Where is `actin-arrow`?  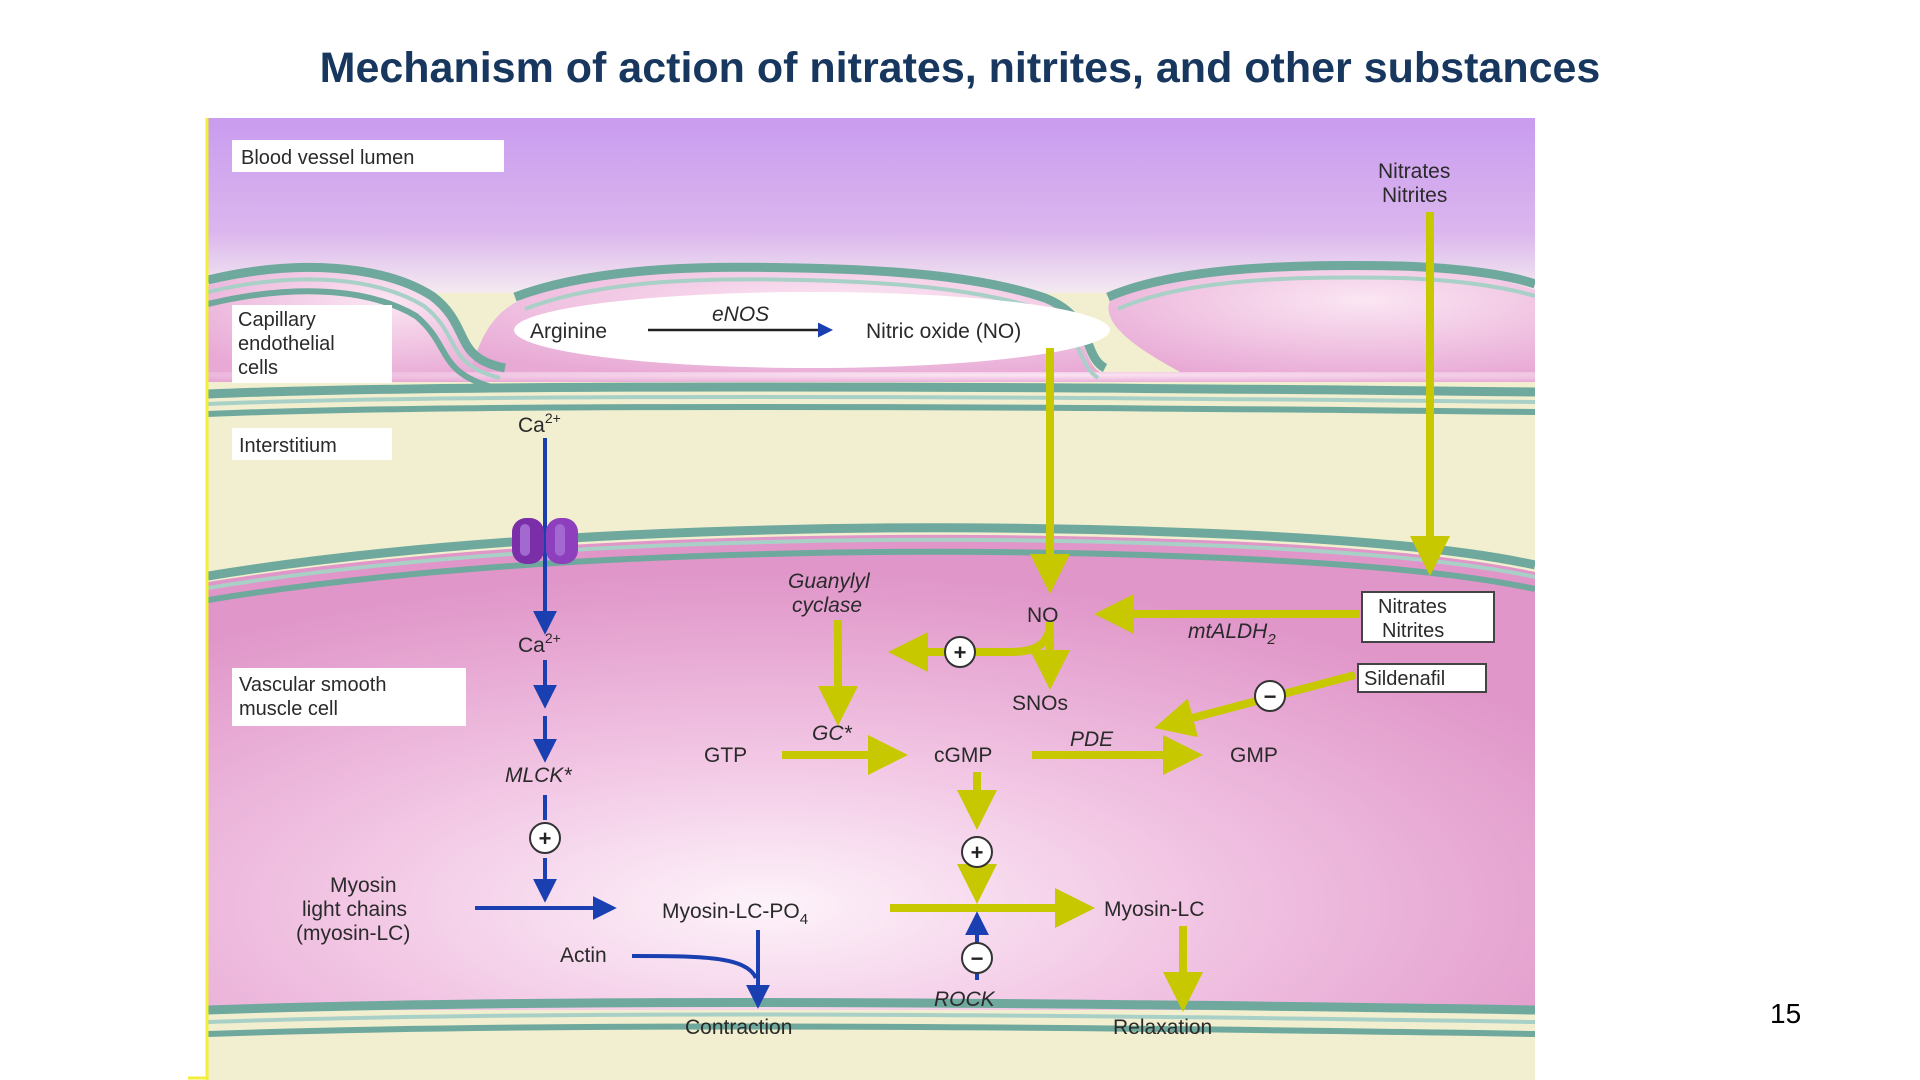 actin-arrow is located at coordinates (694, 967).